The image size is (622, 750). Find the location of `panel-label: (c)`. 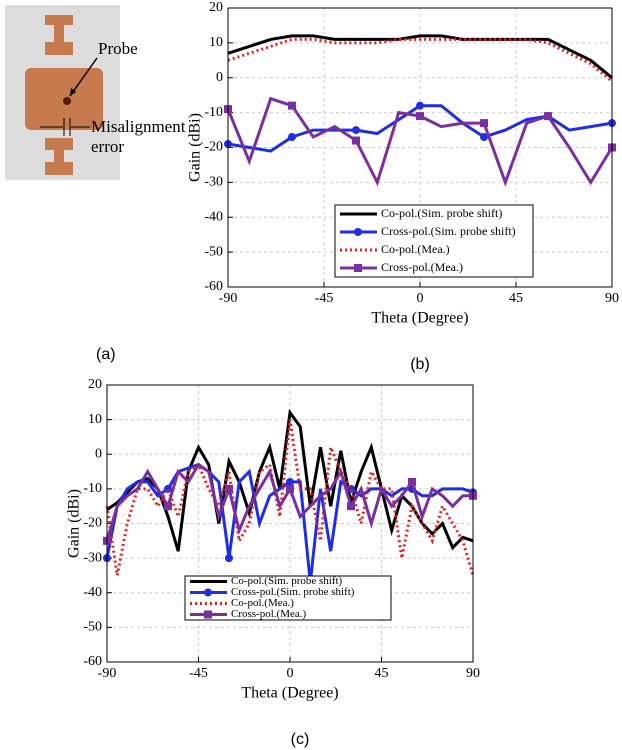

panel-label: (c) is located at coordinates (300, 739).